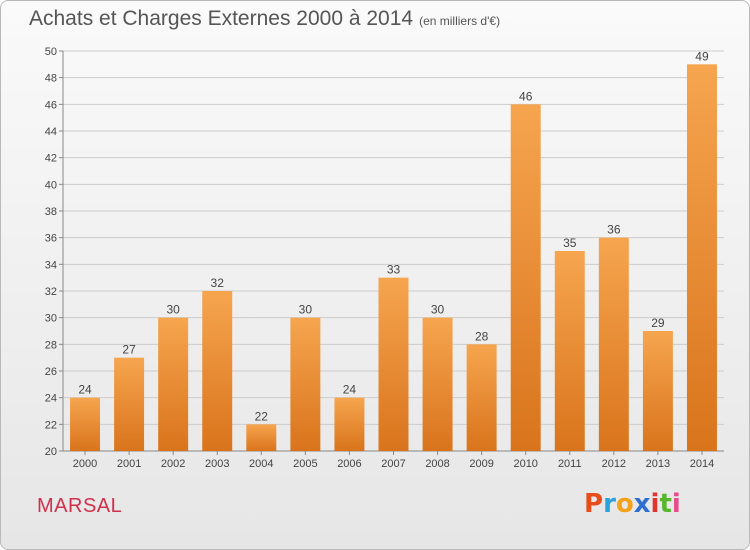 This screenshot has width=750, height=550. What do you see at coordinates (394, 270) in the screenshot?
I see `data-label: 33` at bounding box center [394, 270].